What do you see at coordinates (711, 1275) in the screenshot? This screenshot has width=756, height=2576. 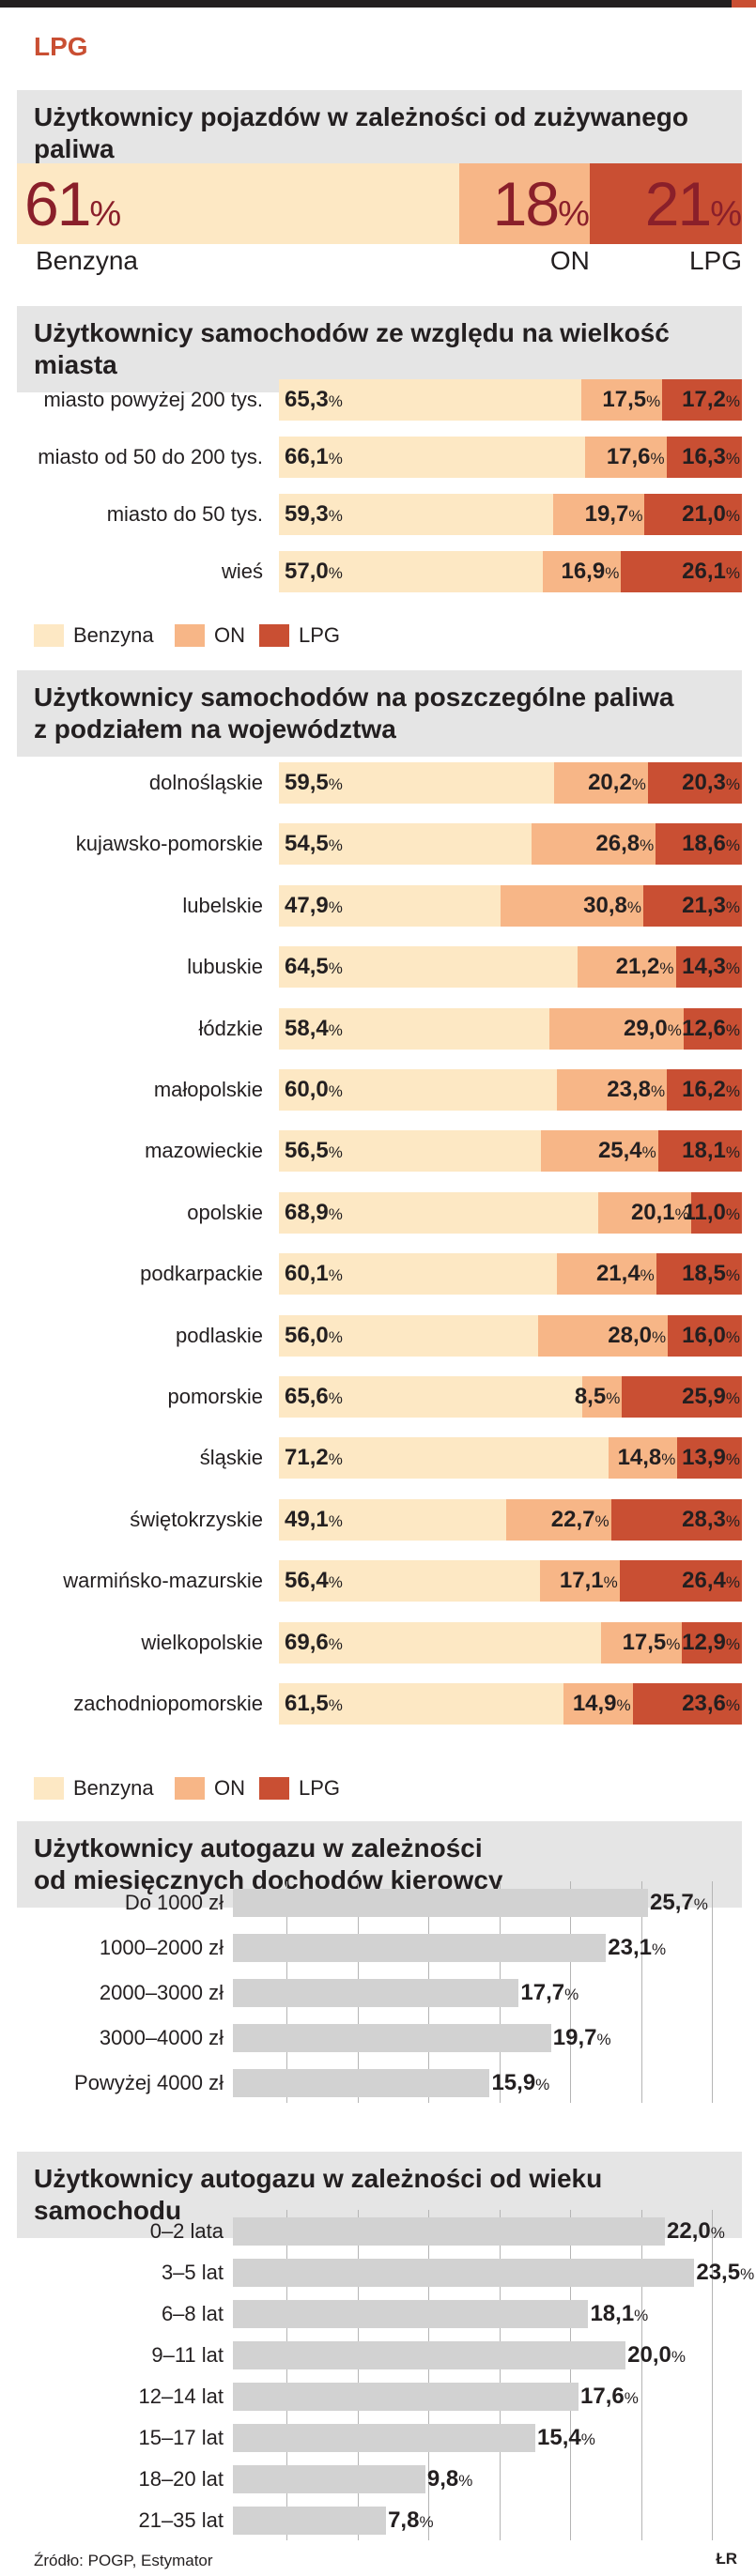 I see `value-label-lpg: 18,5%` at bounding box center [711, 1275].